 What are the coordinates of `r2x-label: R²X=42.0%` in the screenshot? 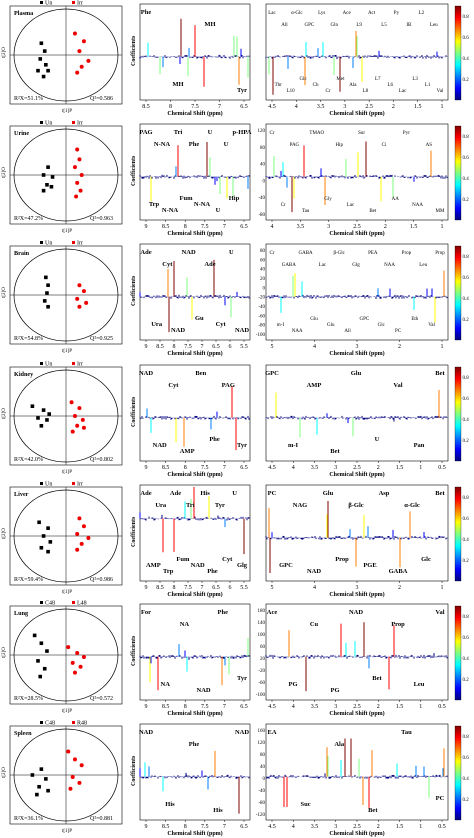 It's located at (28, 460).